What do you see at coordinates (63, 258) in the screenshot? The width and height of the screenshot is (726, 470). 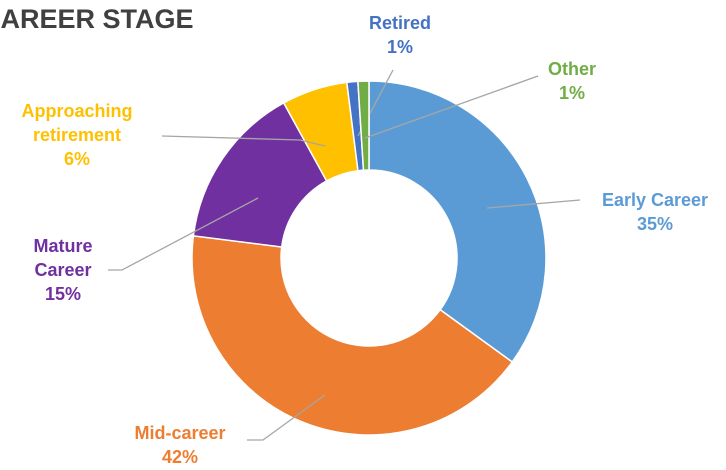 I see `category-label: Mature Career` at bounding box center [63, 258].